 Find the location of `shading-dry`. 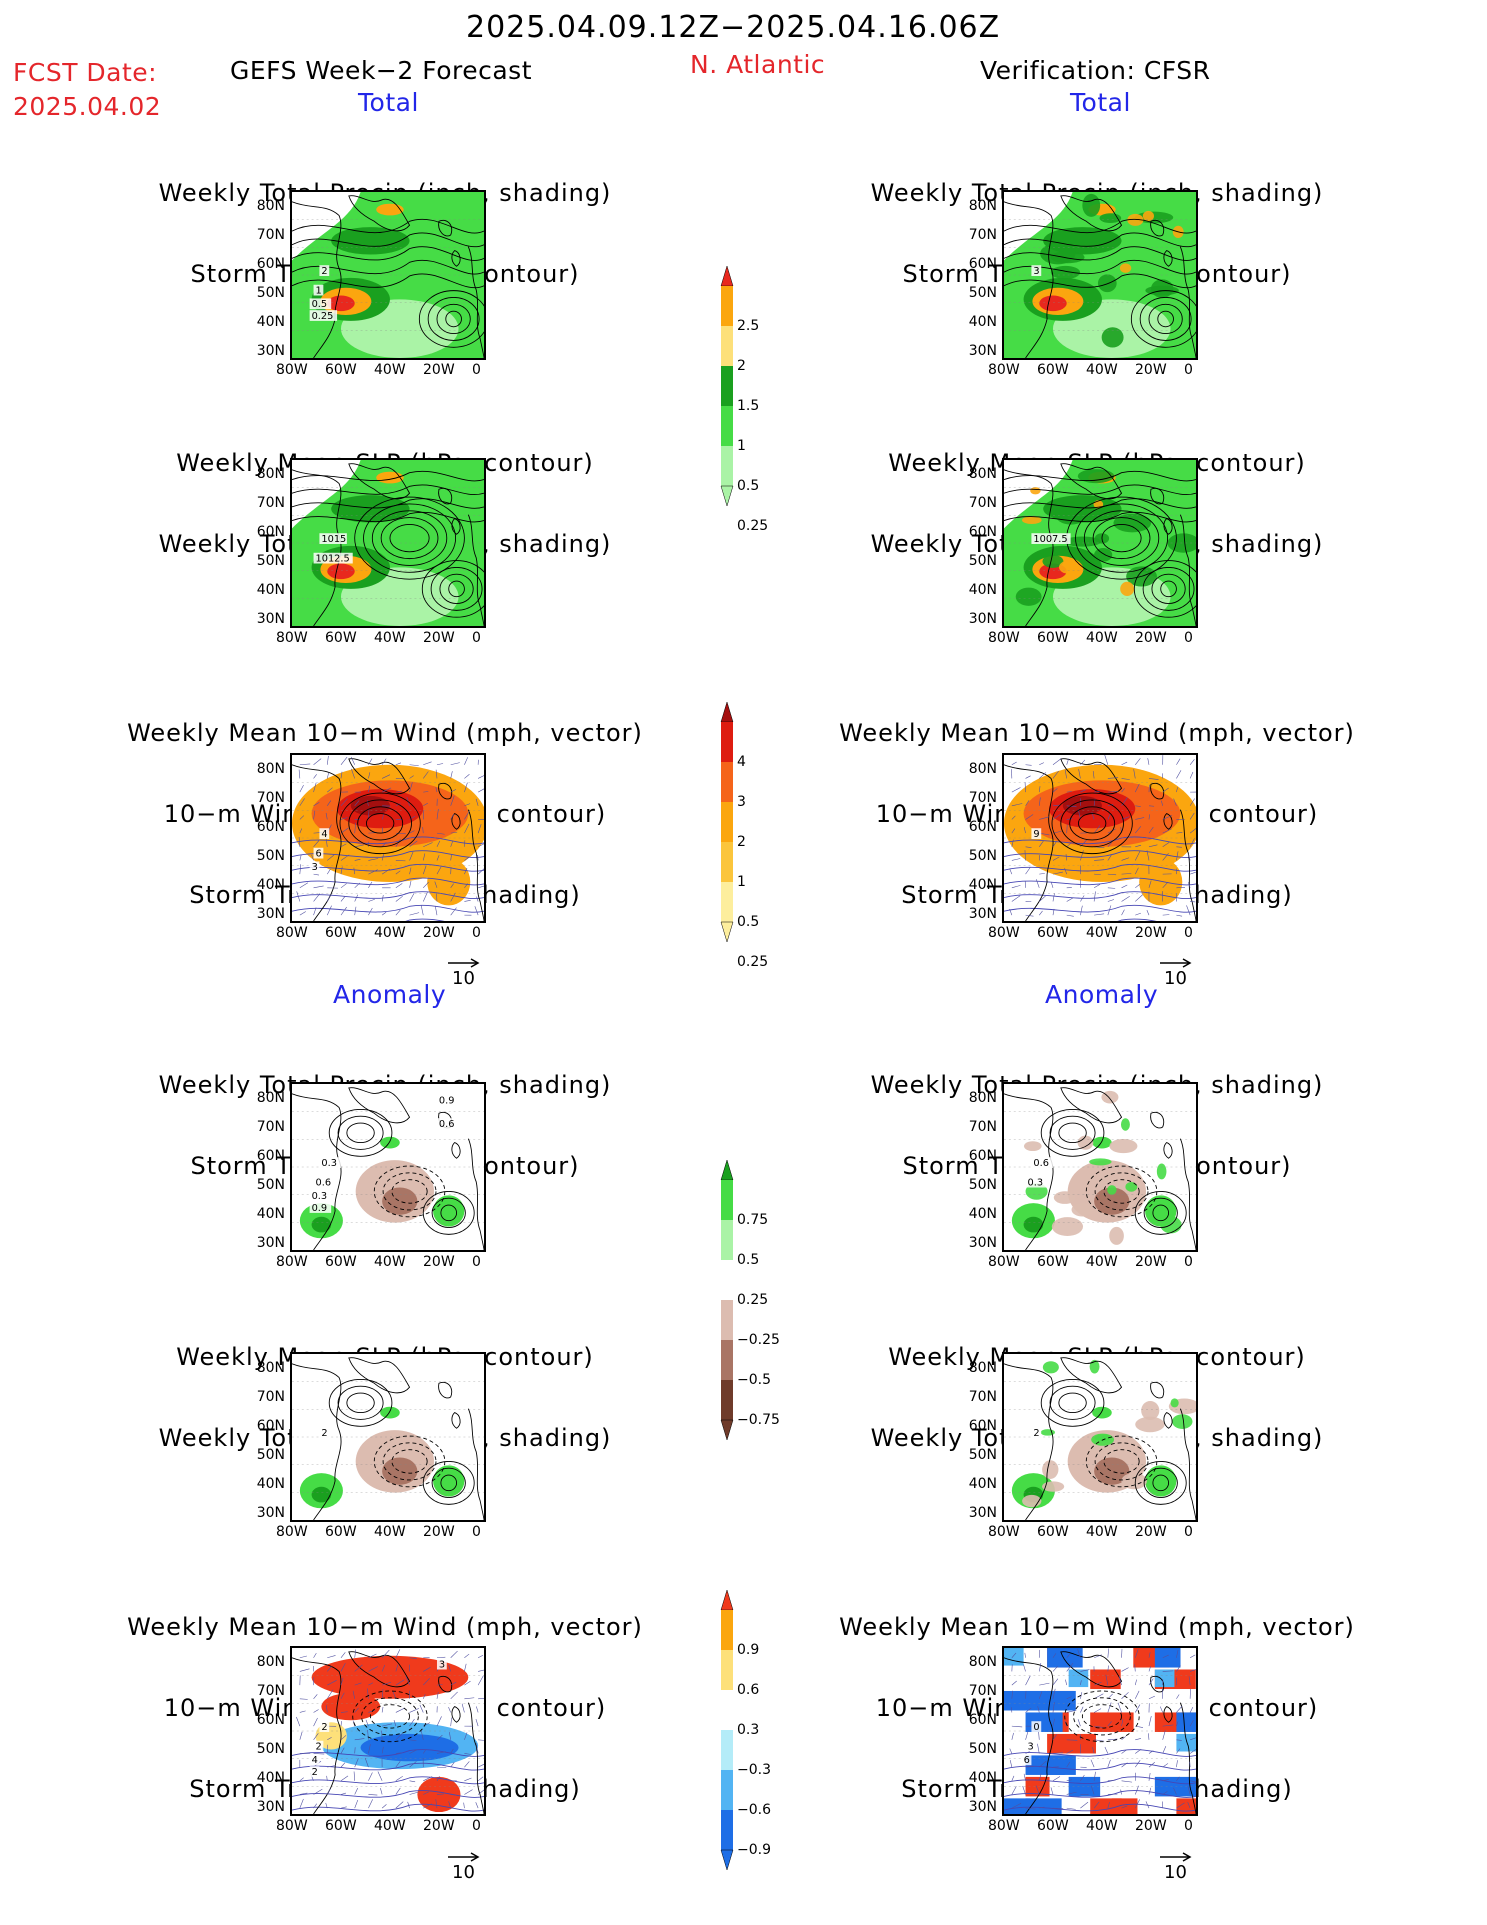

shading-dry is located at coordinates (326, 494).